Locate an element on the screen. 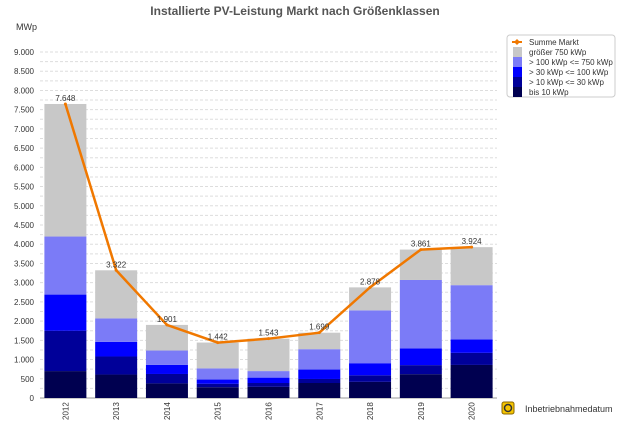  y-tick-label: 9.000 is located at coordinates (24, 52).